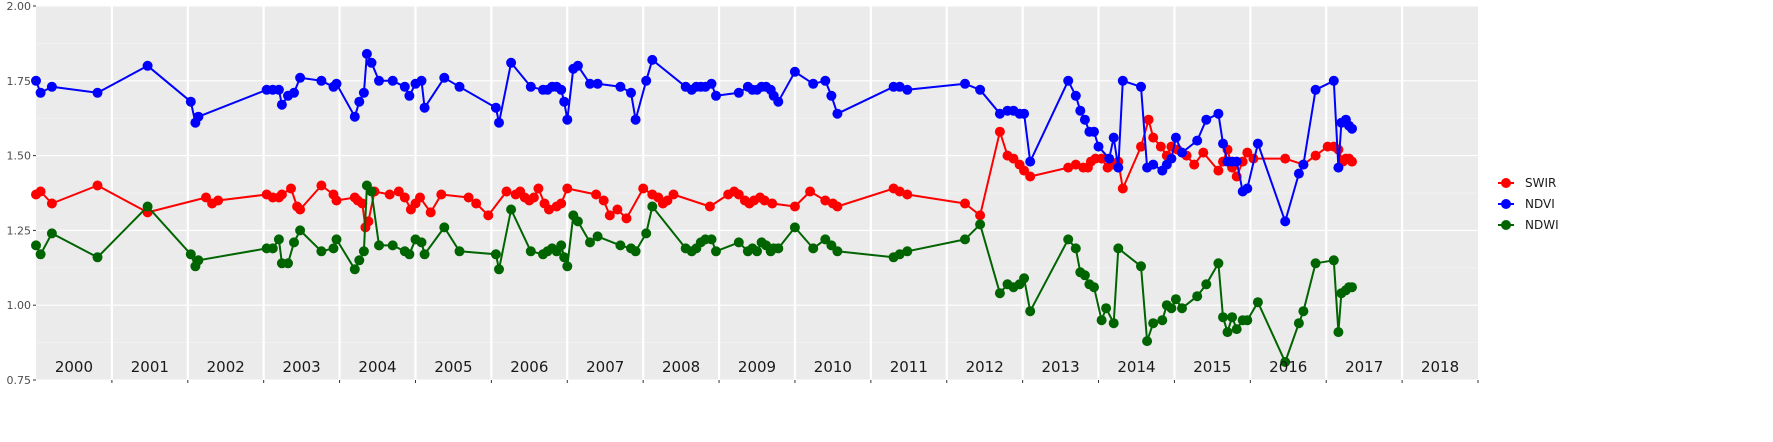  What do you see at coordinates (74, 367) in the screenshot?
I see `year-label: 2000` at bounding box center [74, 367].